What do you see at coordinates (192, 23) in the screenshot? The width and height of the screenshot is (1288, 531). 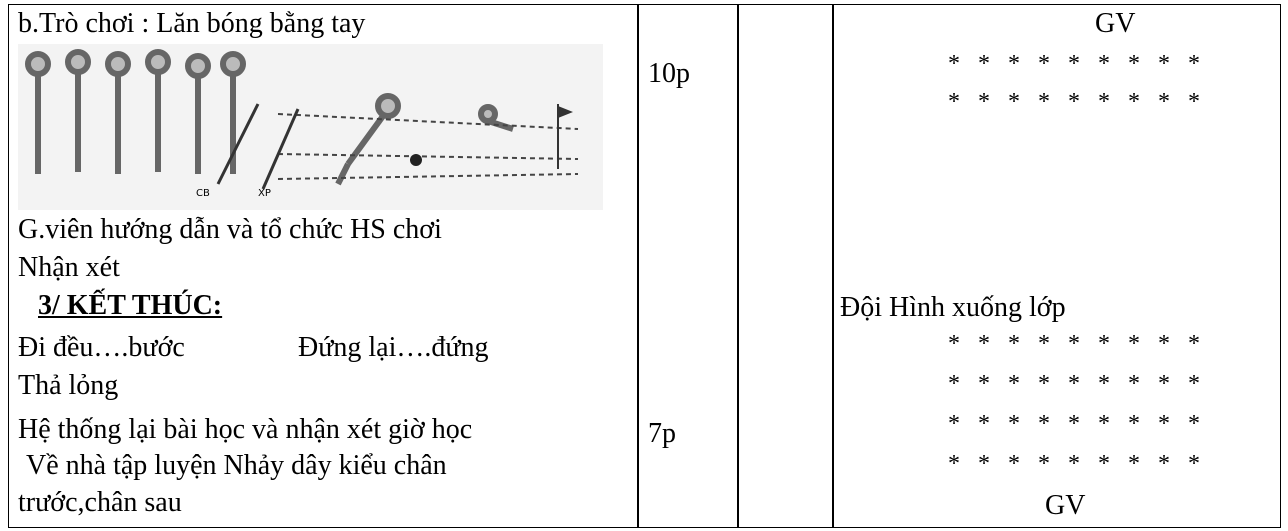 I see `activity-title: b.Trò chơi : Lăn bóng bằng tay` at bounding box center [192, 23].